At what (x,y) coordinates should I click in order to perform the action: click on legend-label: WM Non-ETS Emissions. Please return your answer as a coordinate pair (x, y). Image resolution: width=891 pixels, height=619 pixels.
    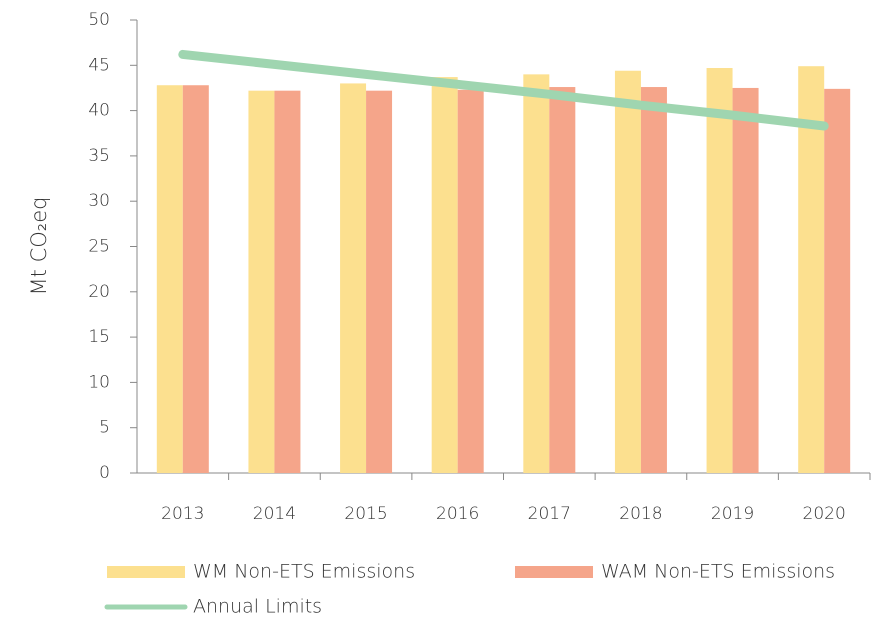
    Looking at the image, I should click on (304, 572).